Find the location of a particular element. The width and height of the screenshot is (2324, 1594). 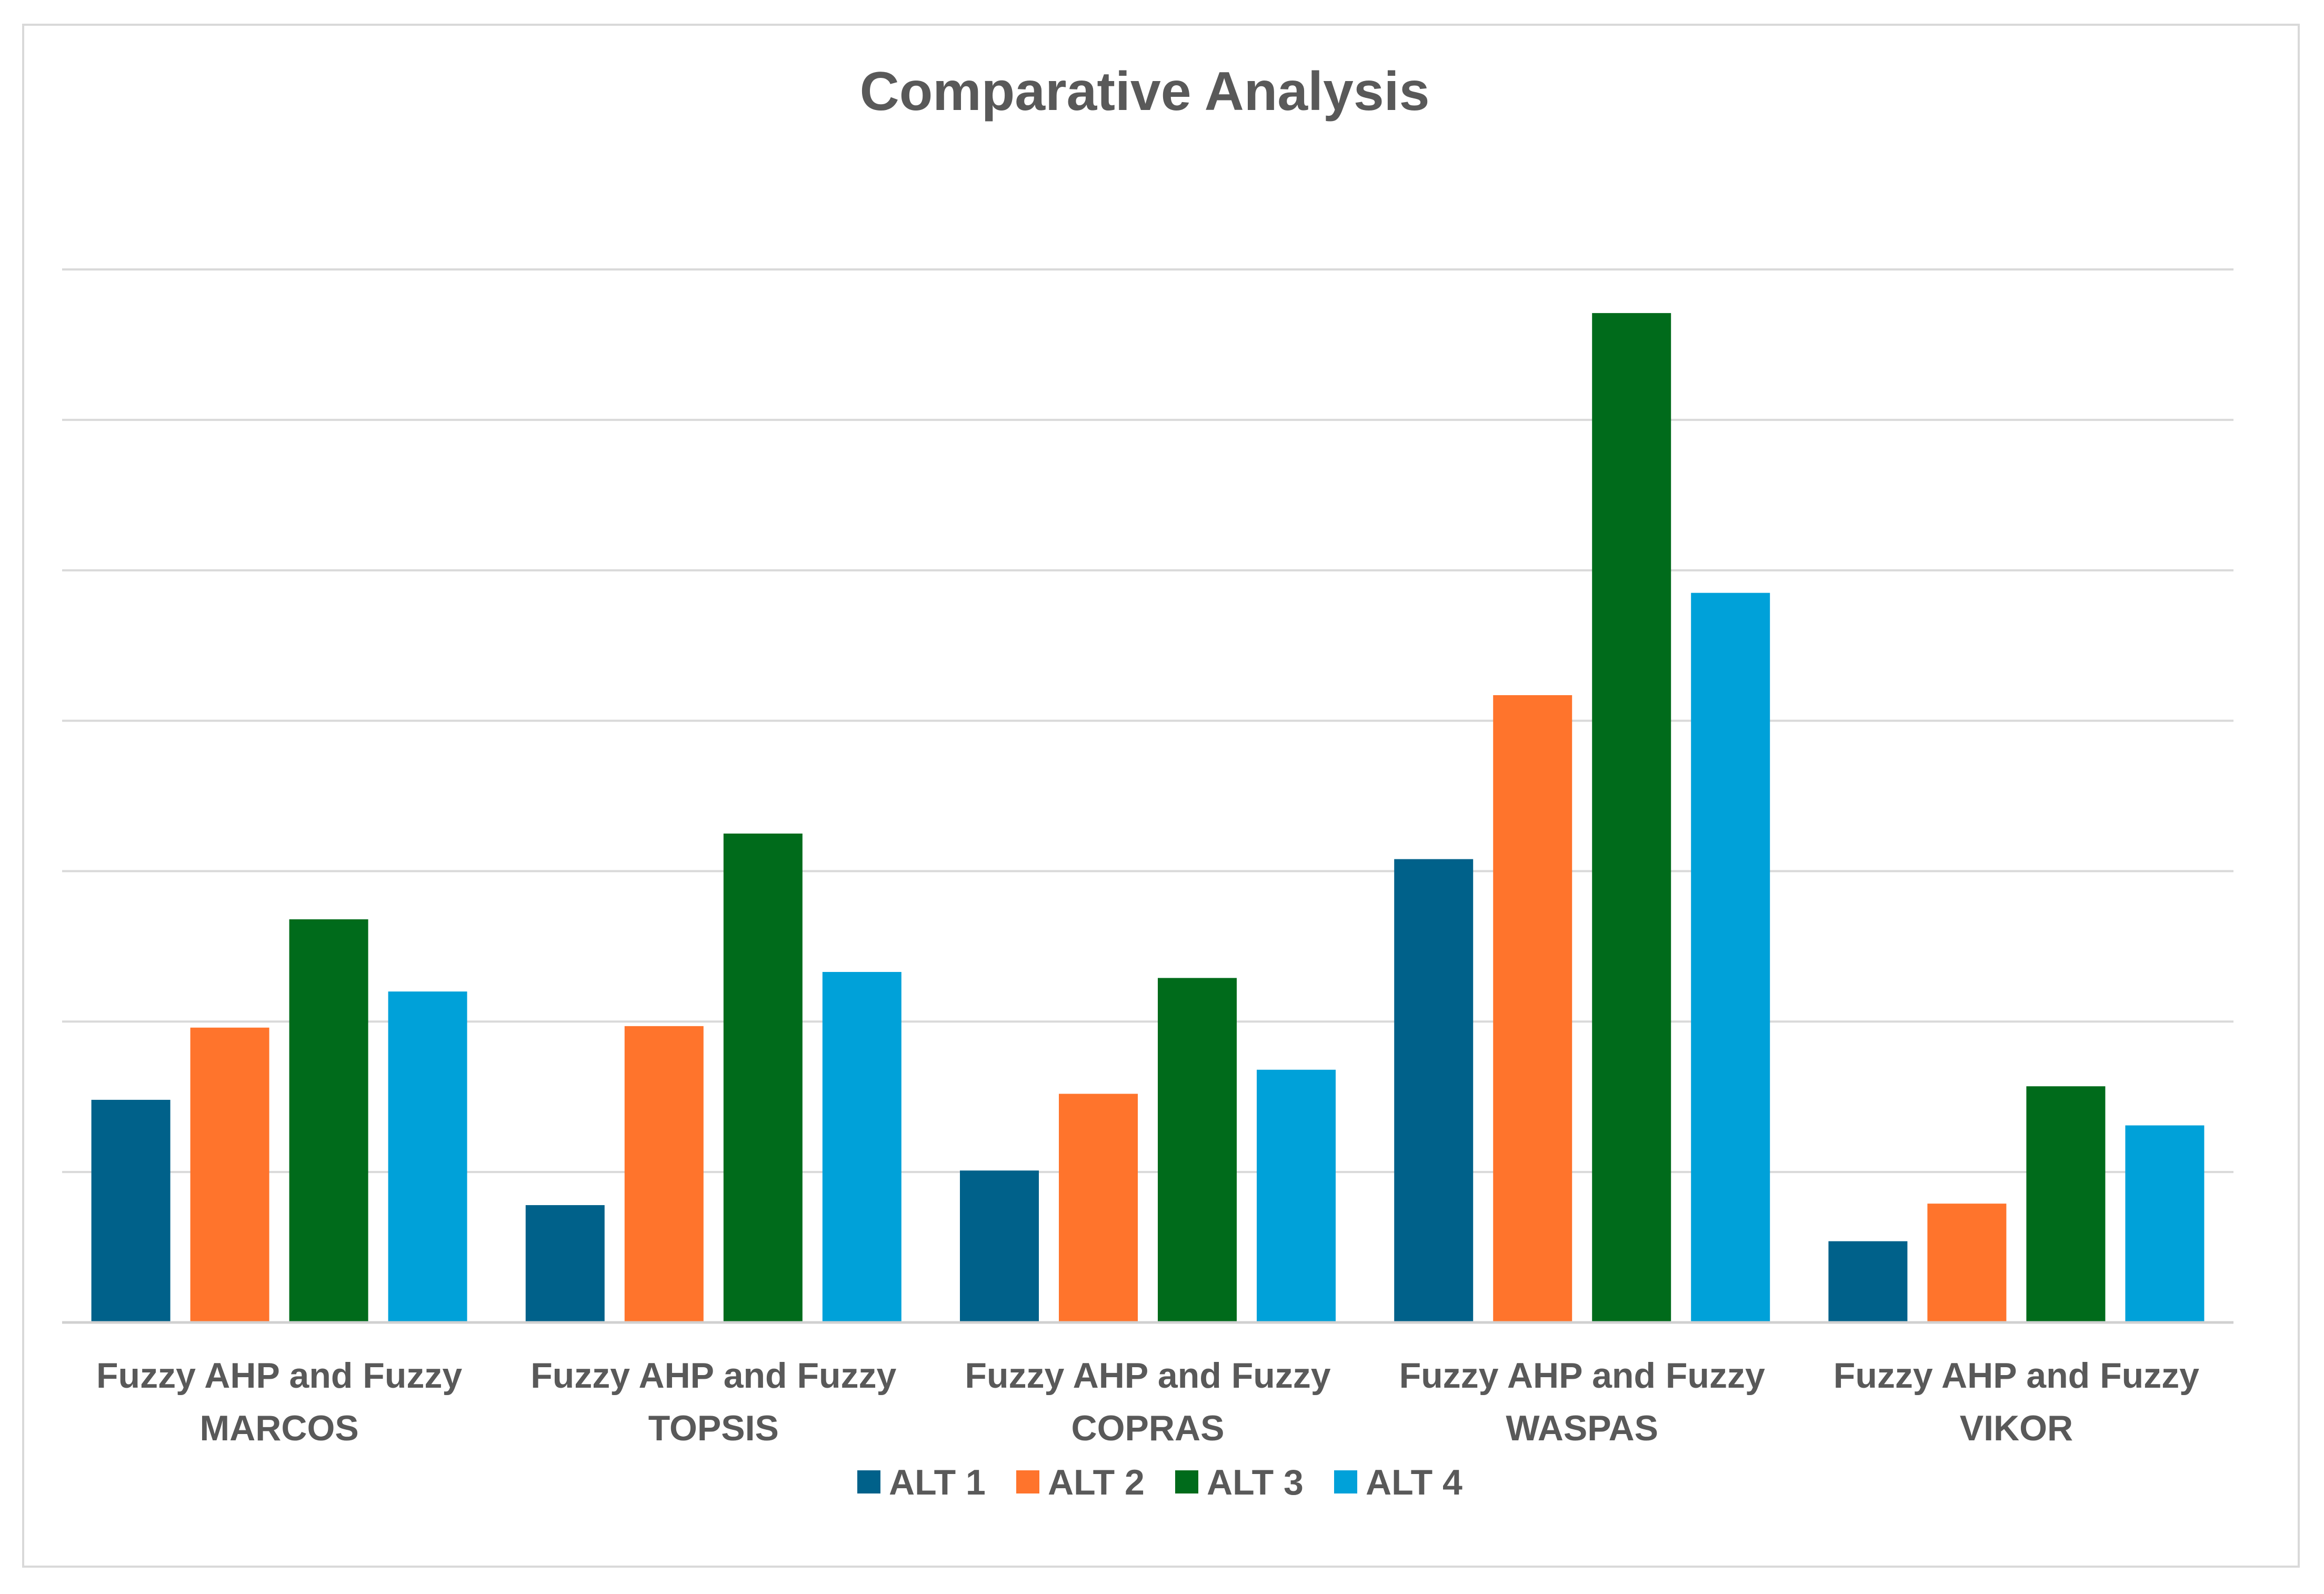

bar-alt3-vikor is located at coordinates (2066, 1204).